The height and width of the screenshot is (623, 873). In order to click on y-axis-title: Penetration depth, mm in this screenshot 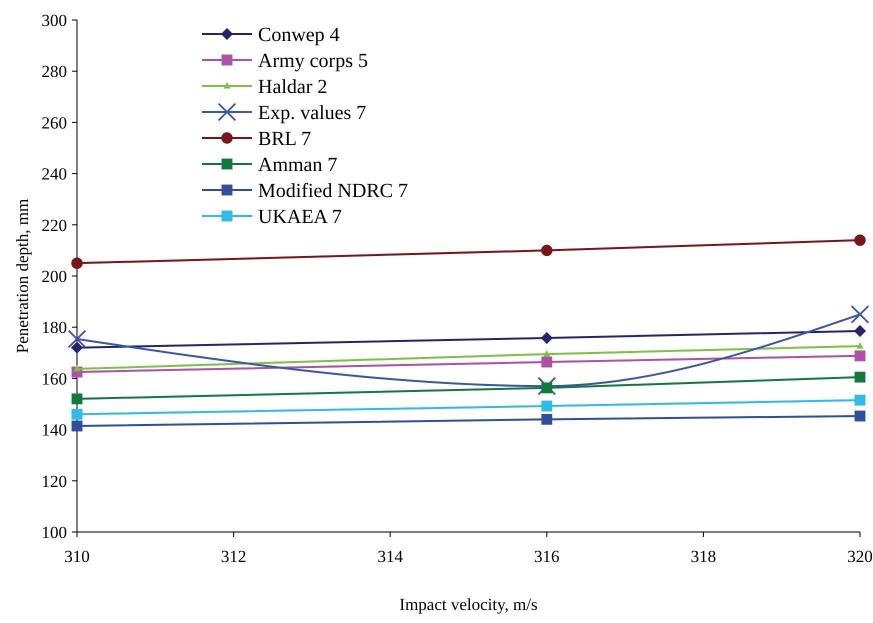, I will do `click(22, 276)`.